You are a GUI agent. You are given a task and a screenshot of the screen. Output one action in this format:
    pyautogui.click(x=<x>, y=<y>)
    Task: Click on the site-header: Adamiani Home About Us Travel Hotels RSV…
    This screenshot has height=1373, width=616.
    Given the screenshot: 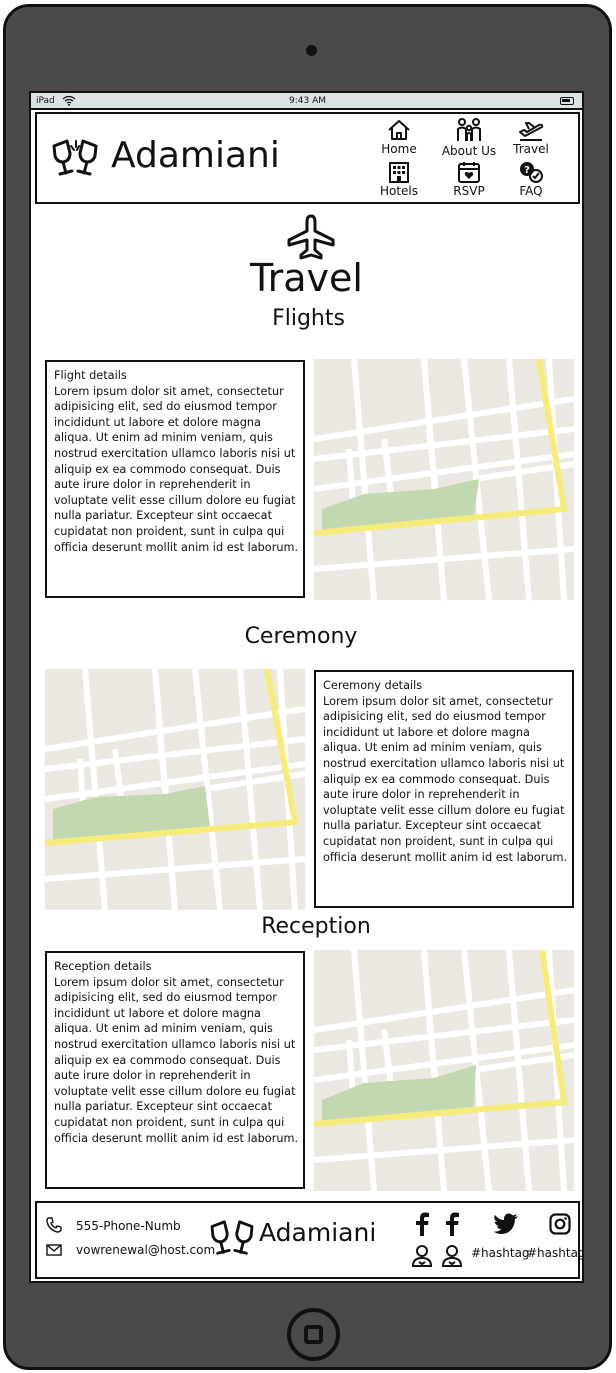 What is the action you would take?
    pyautogui.click(x=307, y=158)
    